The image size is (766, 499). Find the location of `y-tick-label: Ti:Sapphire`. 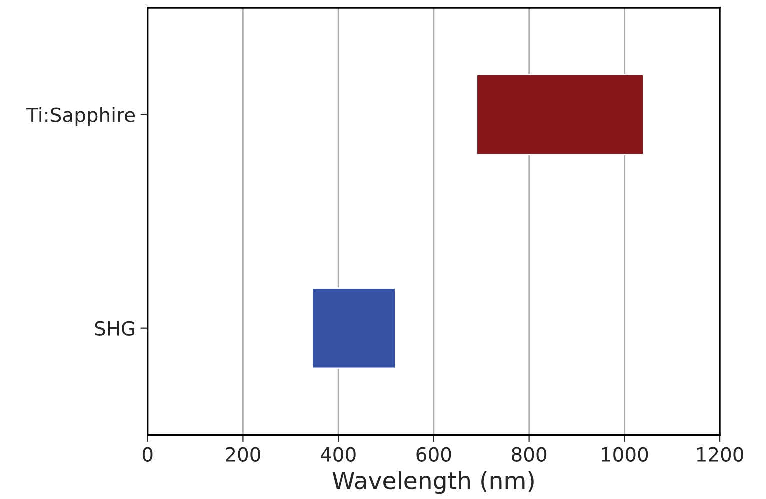

y-tick-label: Ti:Sapphire is located at coordinates (80, 116).